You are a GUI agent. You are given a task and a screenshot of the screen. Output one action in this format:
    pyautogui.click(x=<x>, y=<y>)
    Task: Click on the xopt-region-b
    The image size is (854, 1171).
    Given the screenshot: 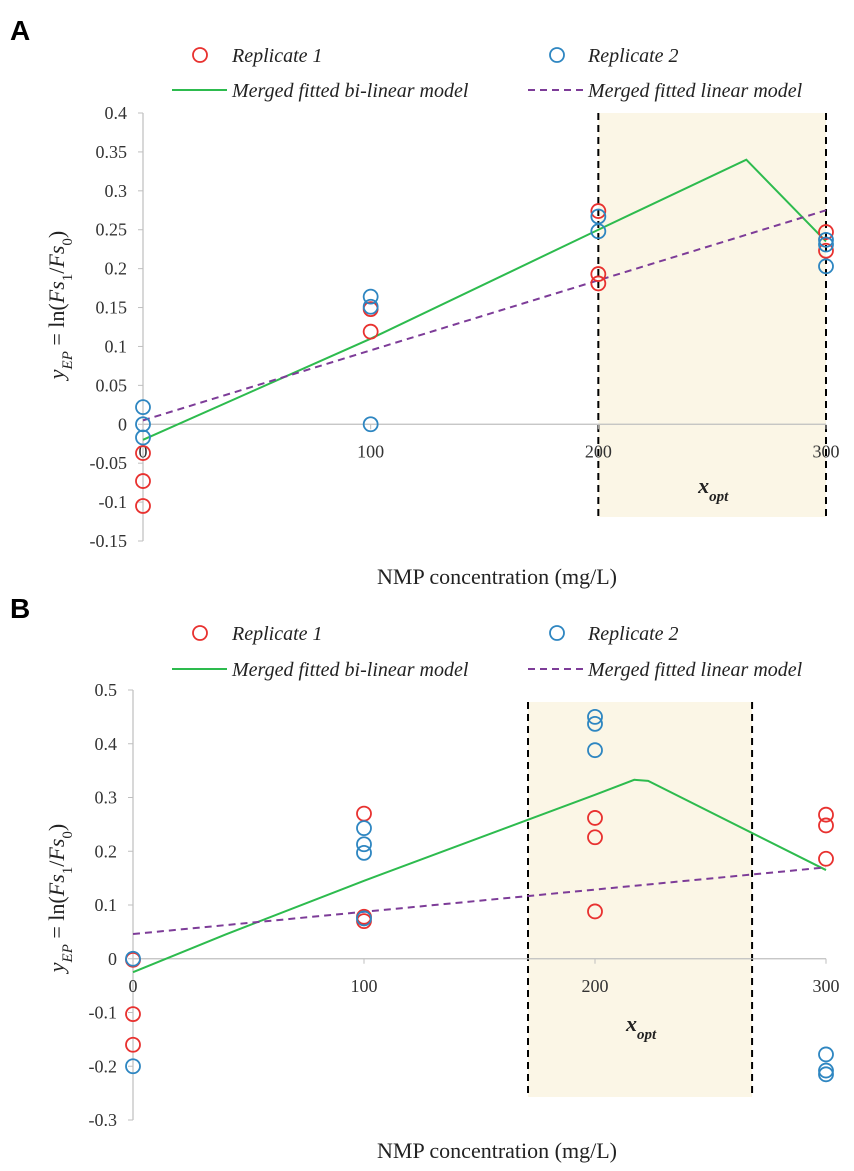 What is the action you would take?
    pyautogui.click(x=640, y=899)
    